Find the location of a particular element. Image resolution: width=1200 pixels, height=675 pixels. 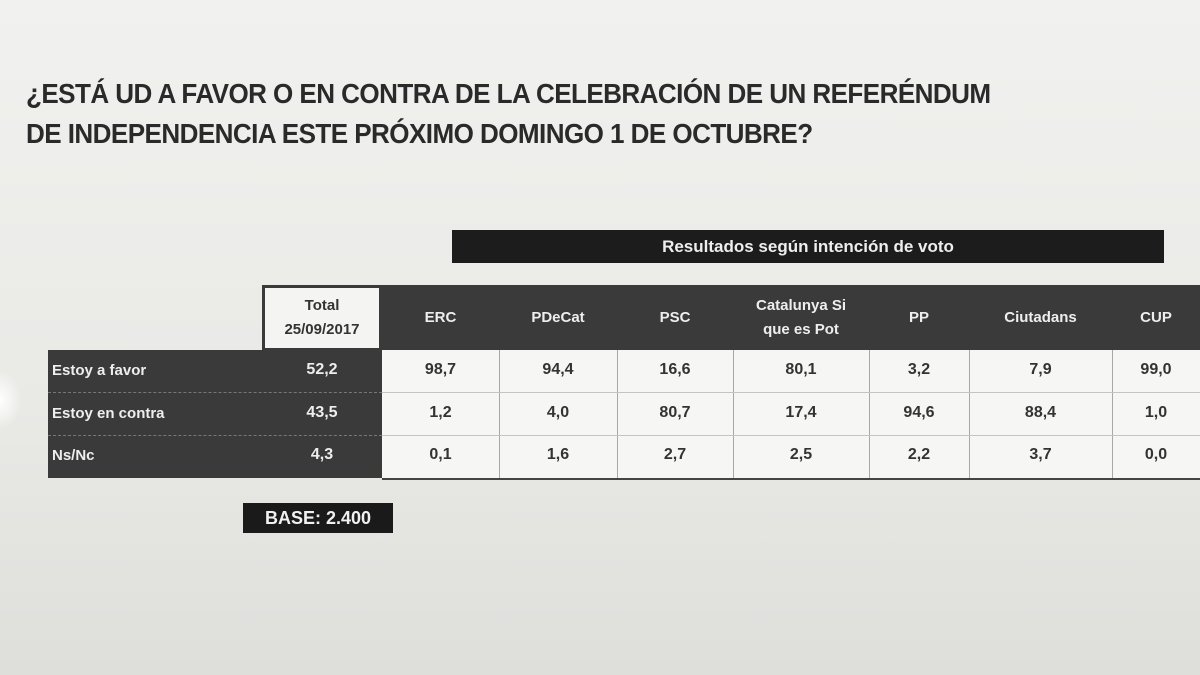

table-header-row is located at coordinates (731, 317).